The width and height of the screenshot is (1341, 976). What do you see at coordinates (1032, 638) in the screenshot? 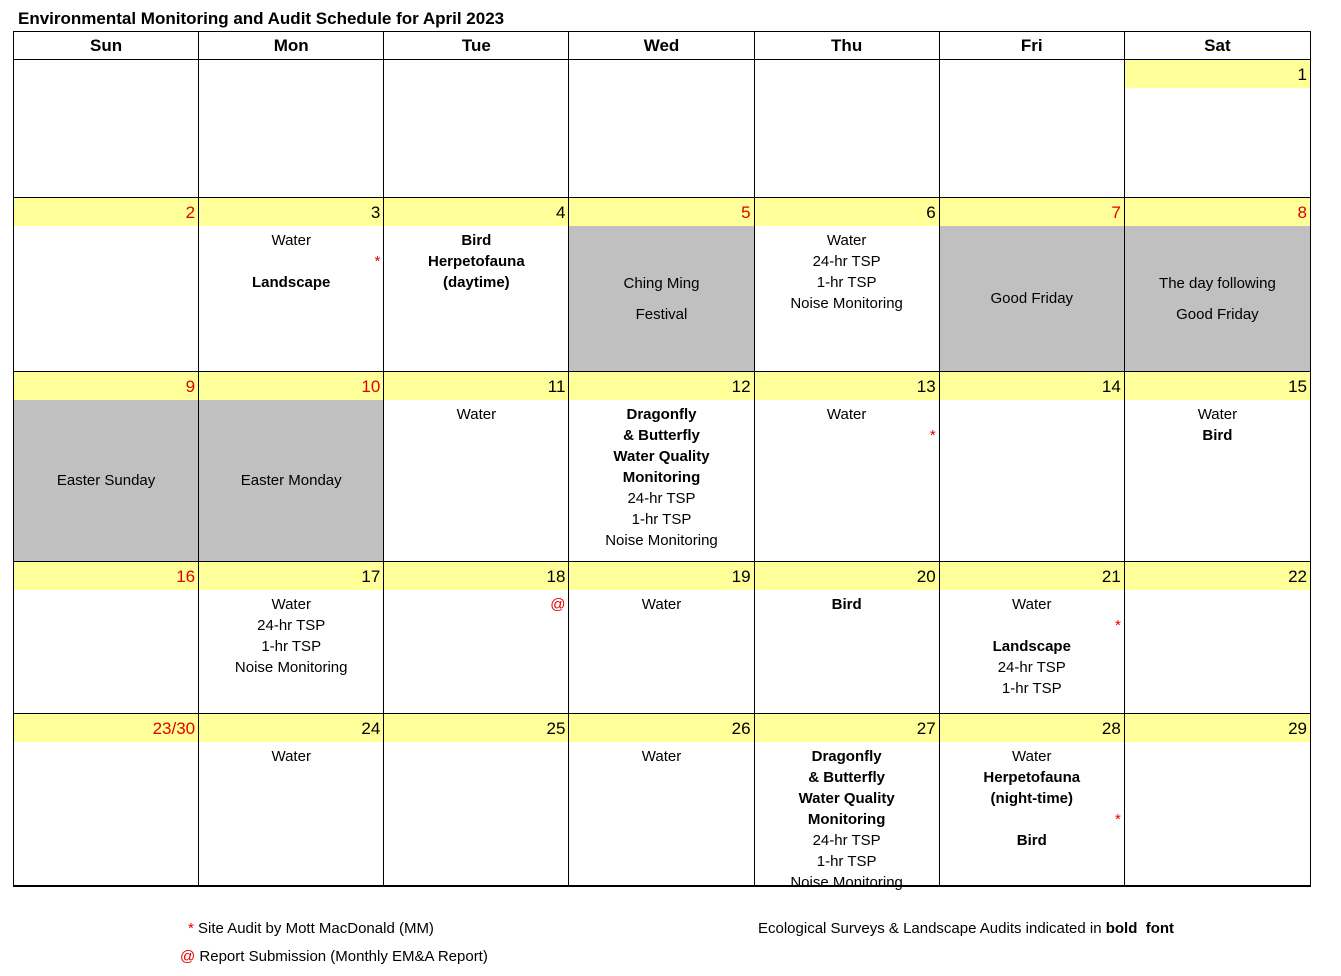
I see `day-cell: 21 Water * Landscape 24-hr TSP 1-hr TSP` at bounding box center [1032, 638].